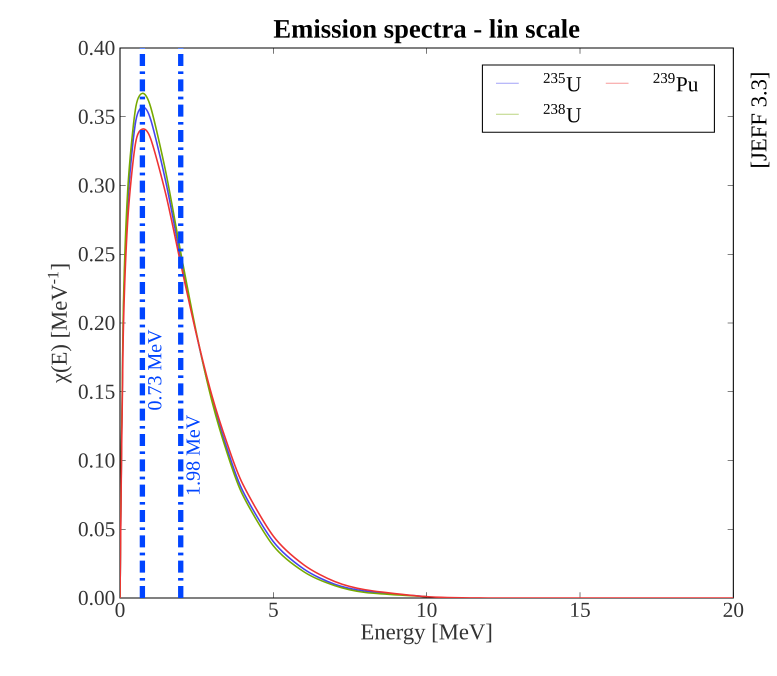 This screenshot has width=777, height=676. I want to click on y-tick-label: 0.10, so click(96, 460).